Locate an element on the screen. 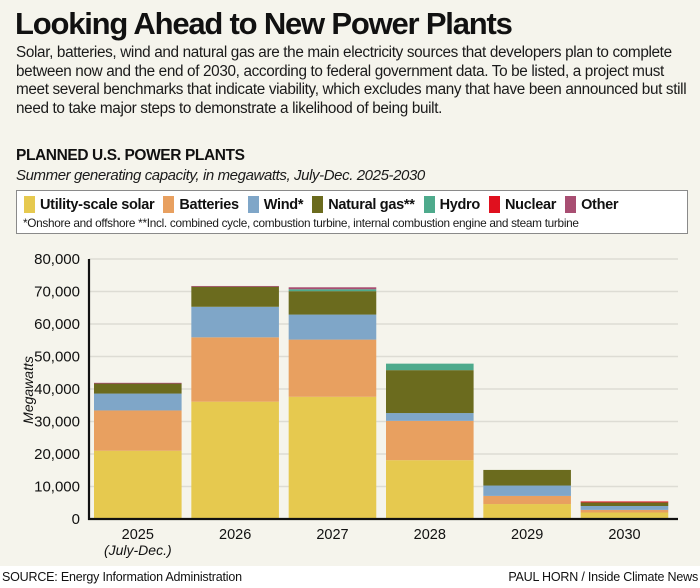  y-tick-label: 0 is located at coordinates (76, 519).